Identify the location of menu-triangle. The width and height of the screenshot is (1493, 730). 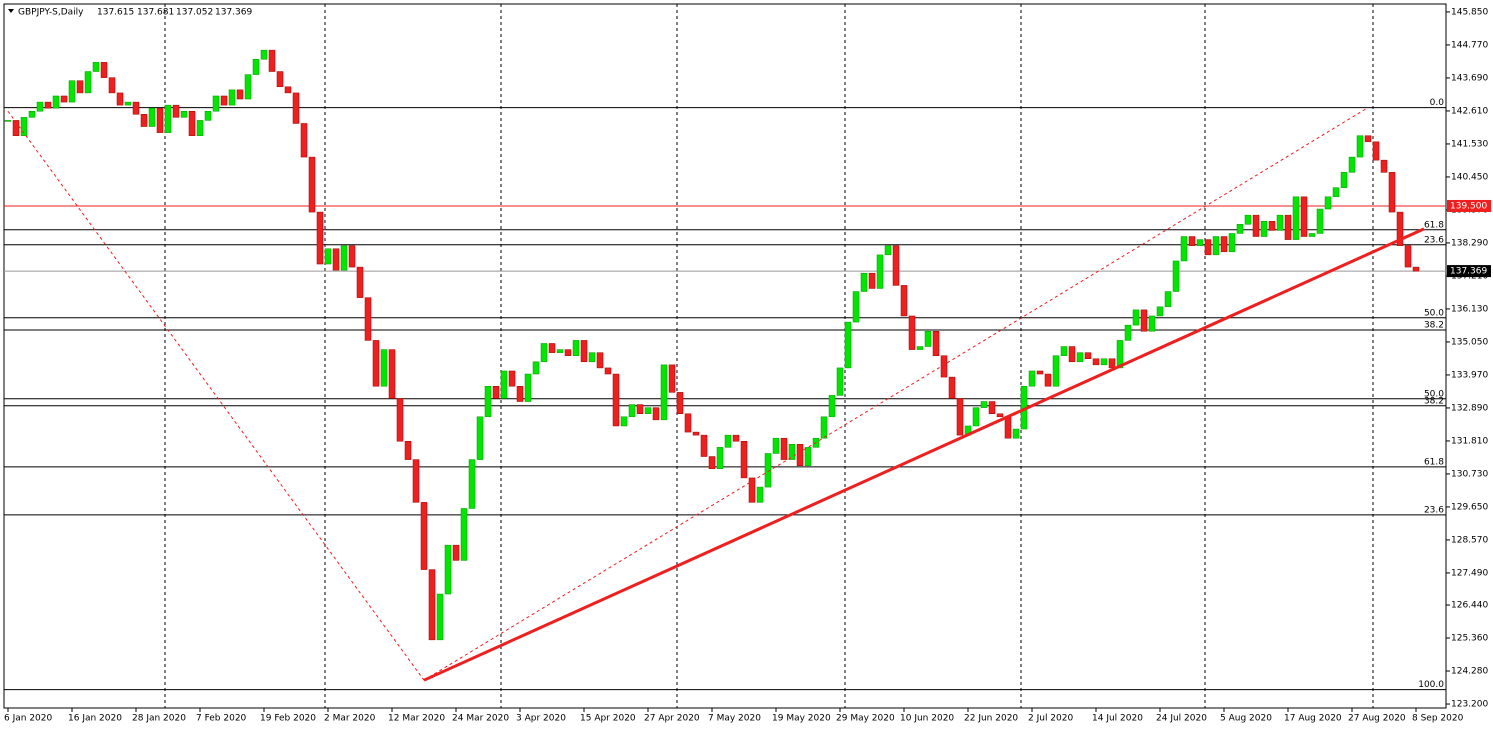
(11, 11).